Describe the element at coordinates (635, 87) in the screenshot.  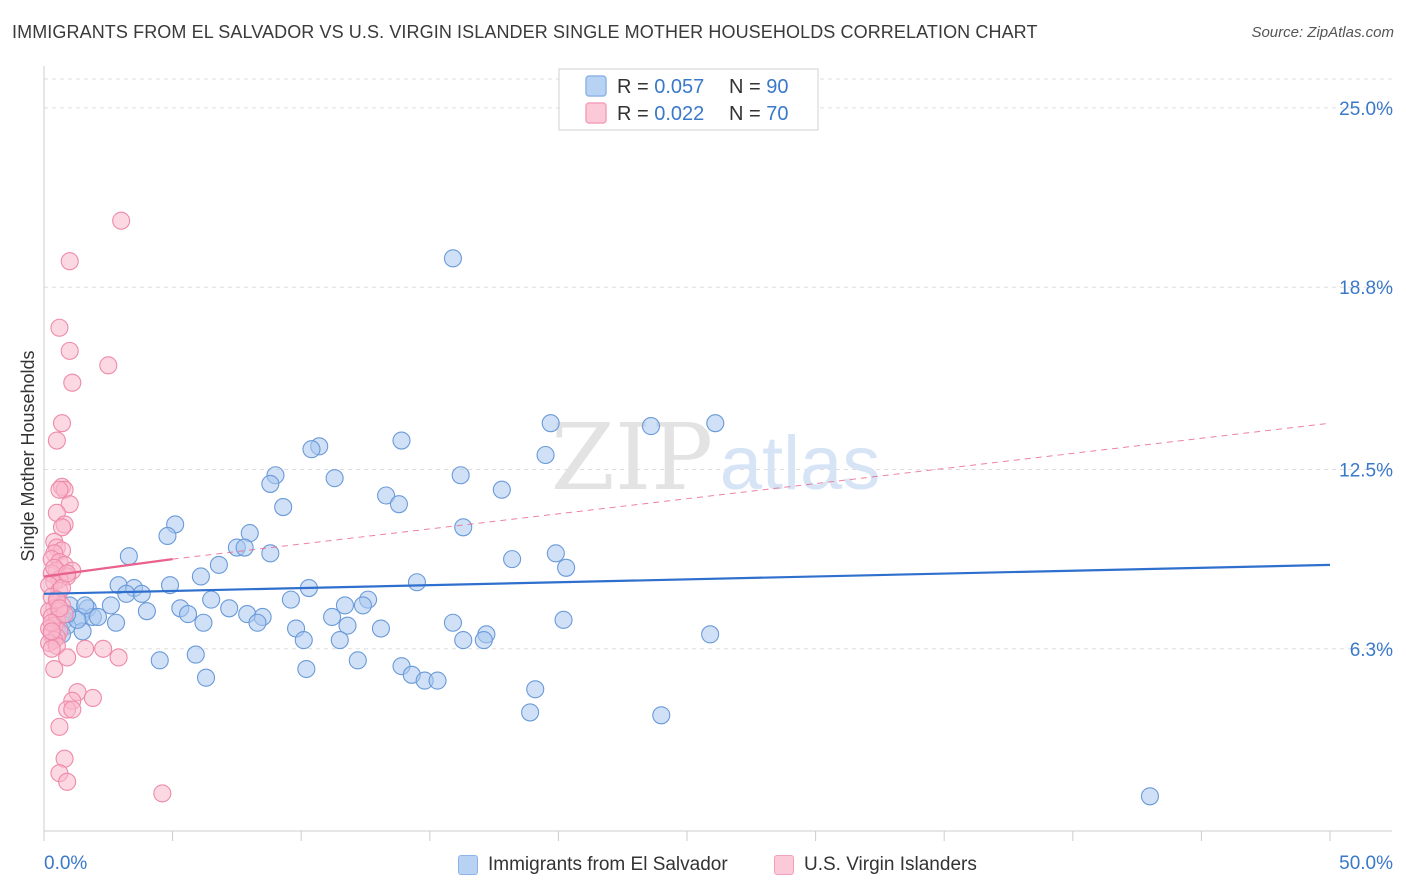
I see `legend-r-label-blue: R =` at that location.